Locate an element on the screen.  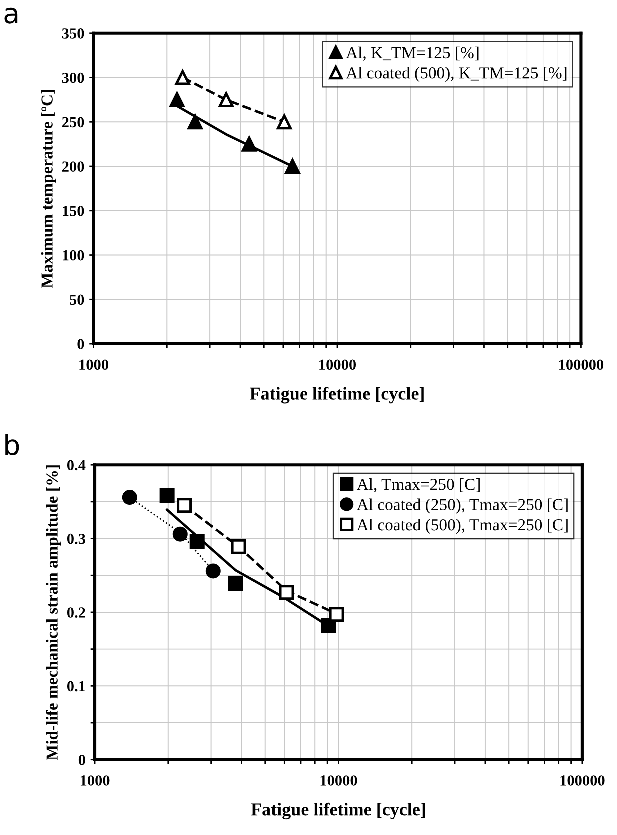
legend-label: Al coated (500), K_TM=125 [%] is located at coordinates (456, 74).